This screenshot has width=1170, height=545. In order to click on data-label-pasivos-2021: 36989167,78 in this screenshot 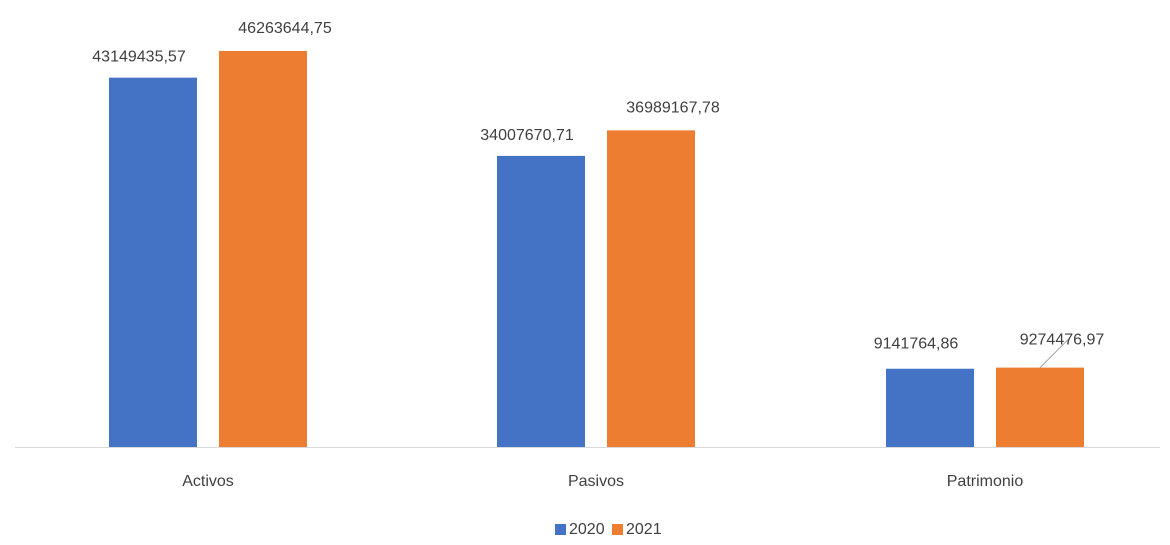, I will do `click(673, 107)`.